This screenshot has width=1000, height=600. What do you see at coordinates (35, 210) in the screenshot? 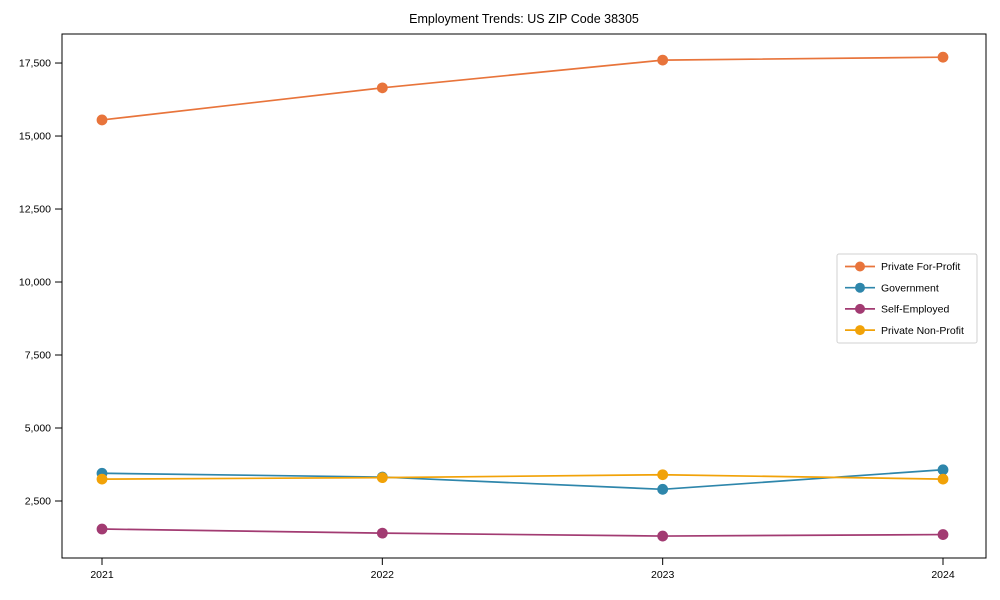
I see `y-tick-label: 12,500` at bounding box center [35, 210].